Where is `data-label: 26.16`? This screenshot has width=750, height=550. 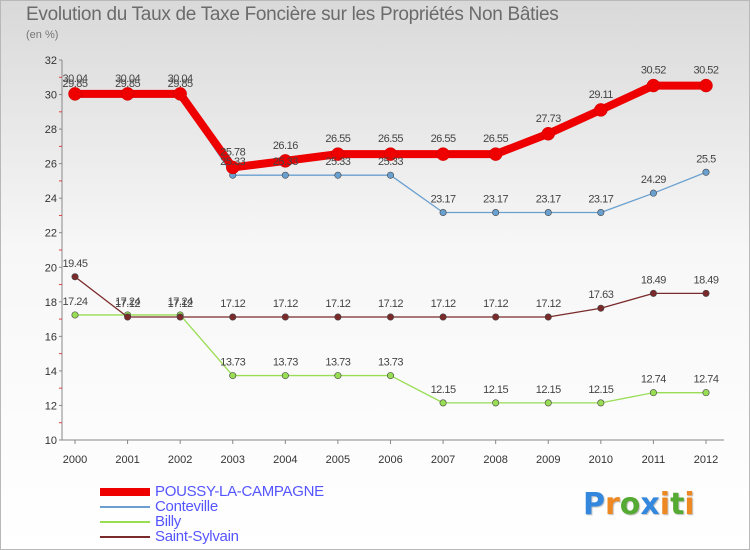 data-label: 26.16 is located at coordinates (285, 146).